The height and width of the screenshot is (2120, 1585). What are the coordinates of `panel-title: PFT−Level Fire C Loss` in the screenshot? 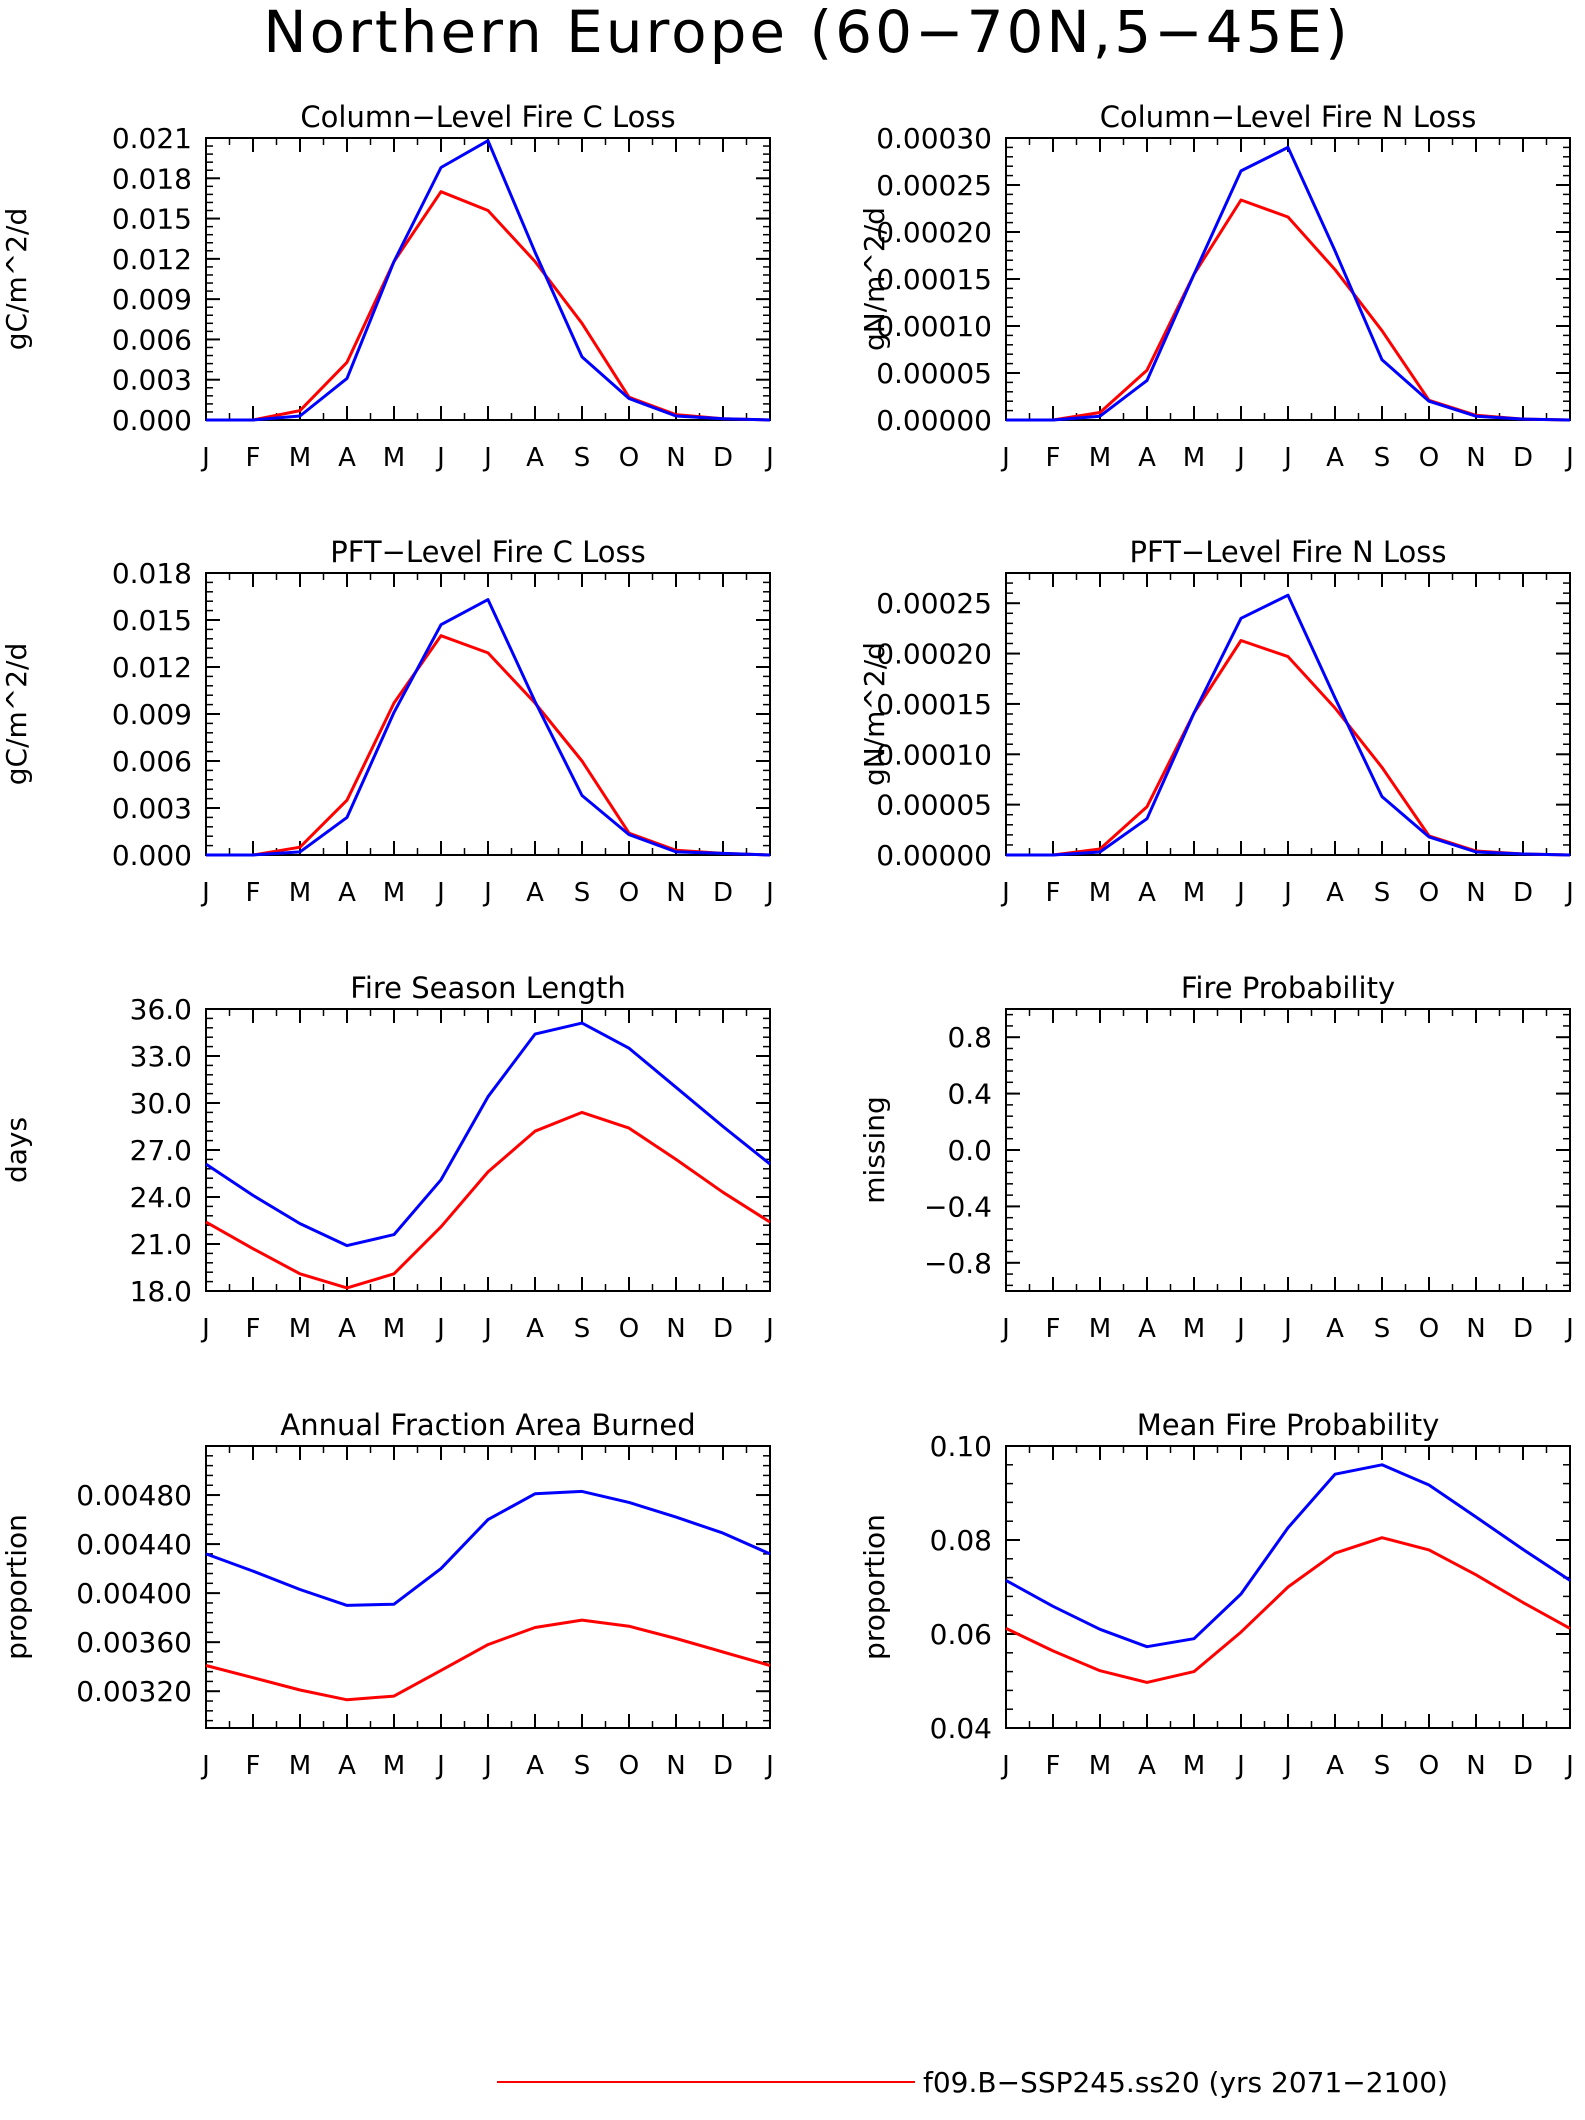 It's located at (488, 552).